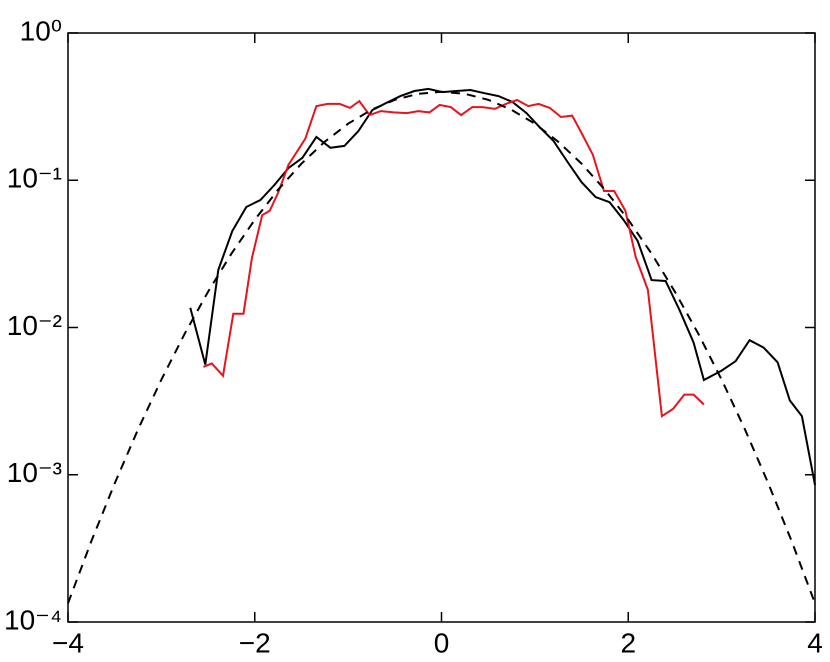 The image size is (830, 662). I want to click on x-tick-label: −4, so click(68, 642).